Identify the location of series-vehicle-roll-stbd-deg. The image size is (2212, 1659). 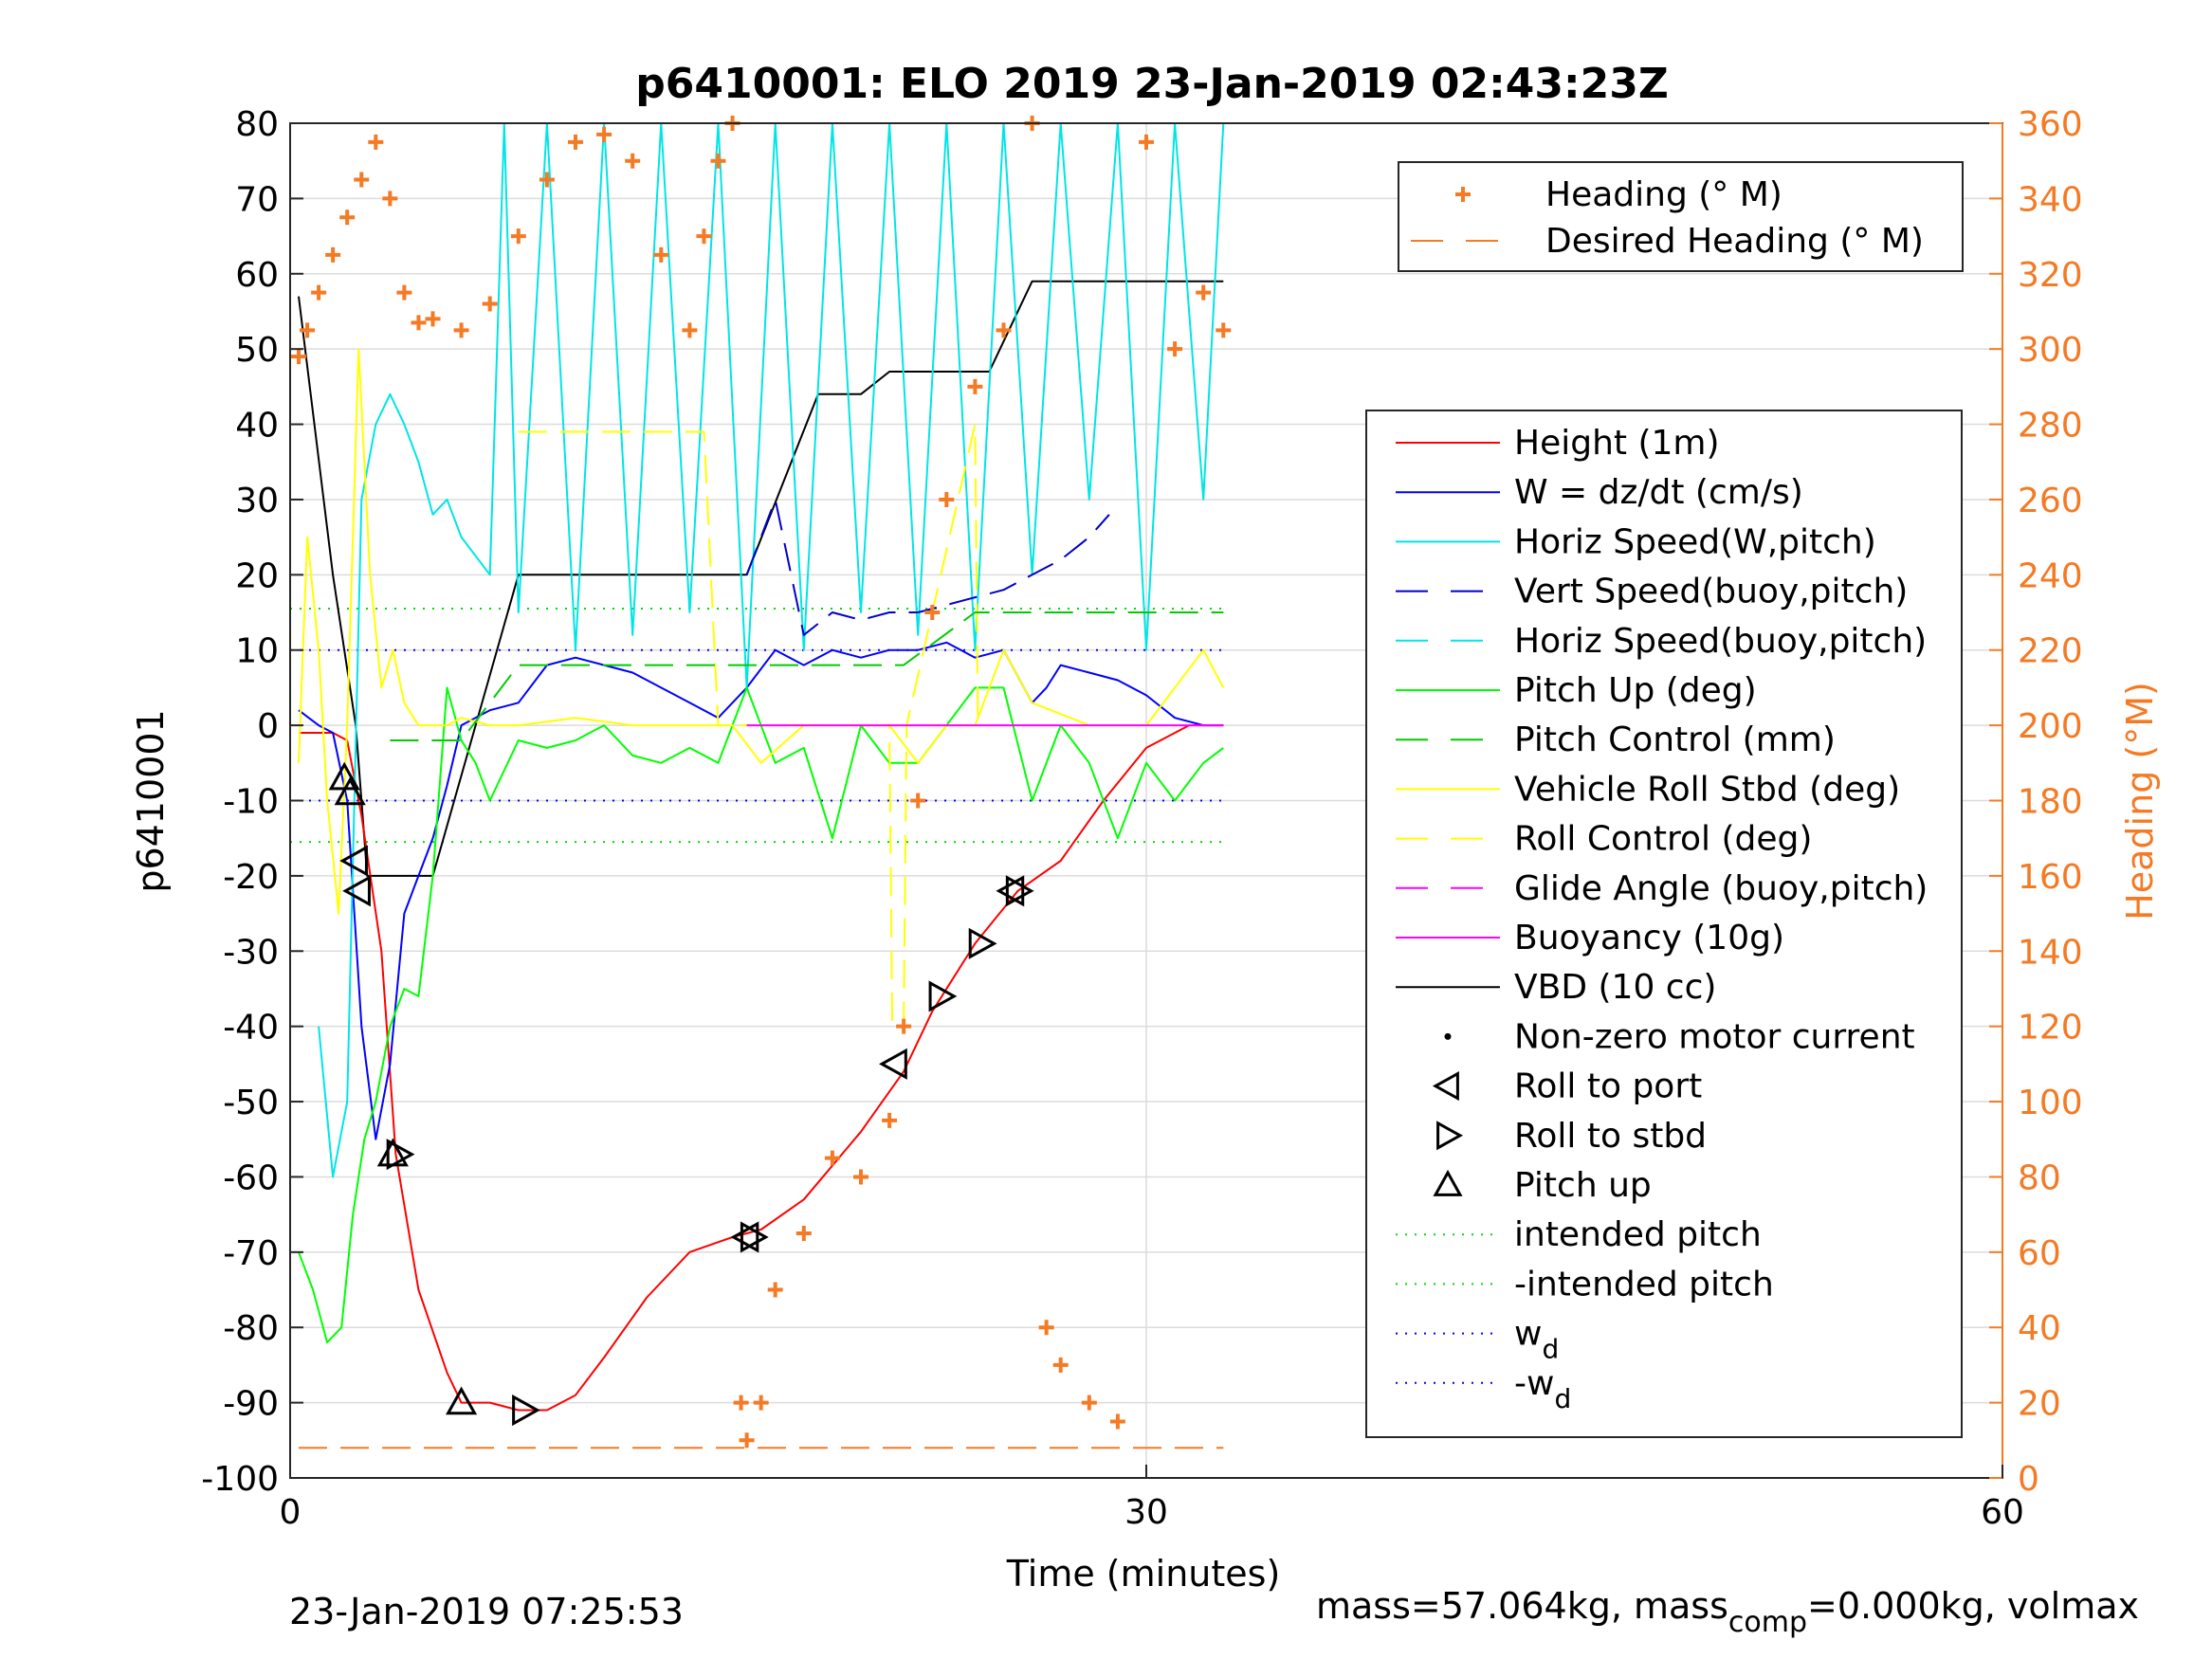
(761, 631).